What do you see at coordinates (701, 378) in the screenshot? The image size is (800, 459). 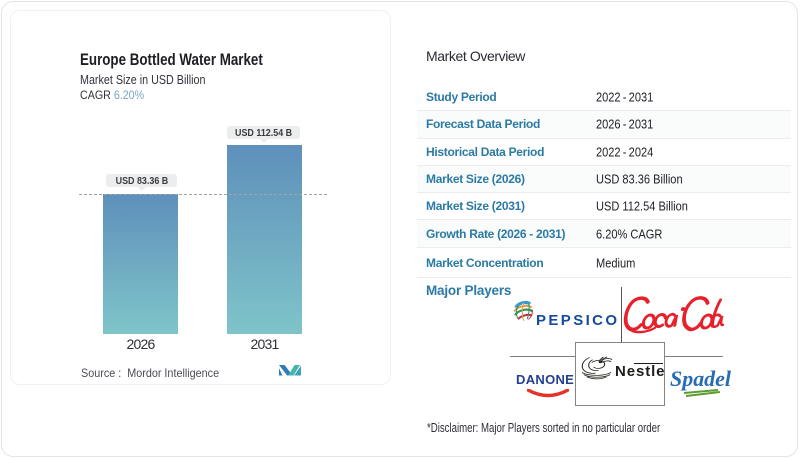 I see `svg-text: Spadel` at bounding box center [701, 378].